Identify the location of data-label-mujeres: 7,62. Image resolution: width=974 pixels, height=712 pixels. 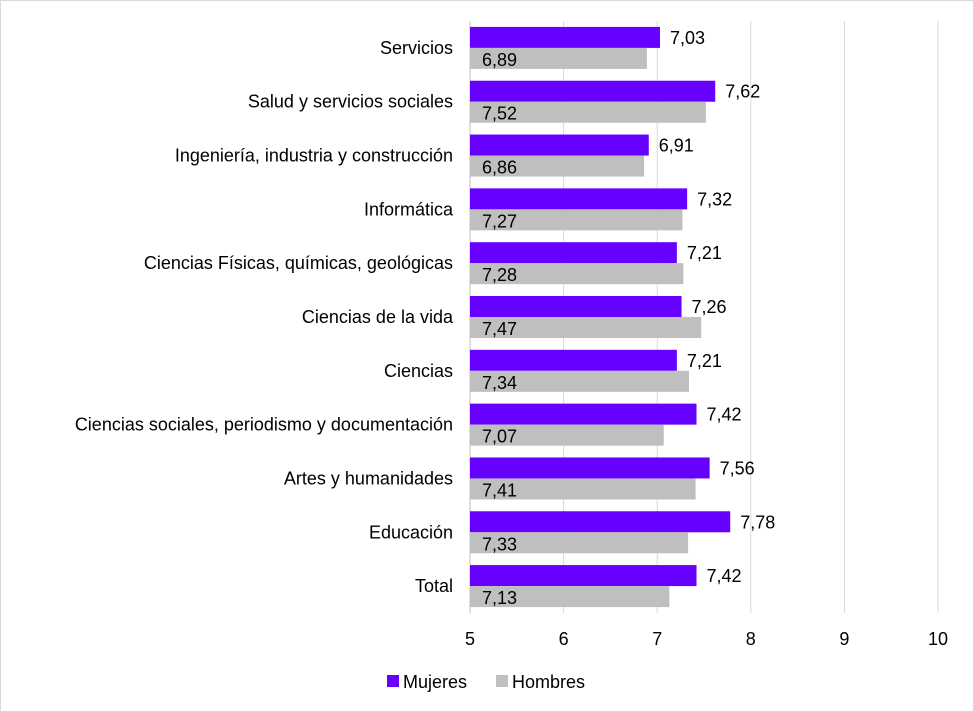
(742, 92).